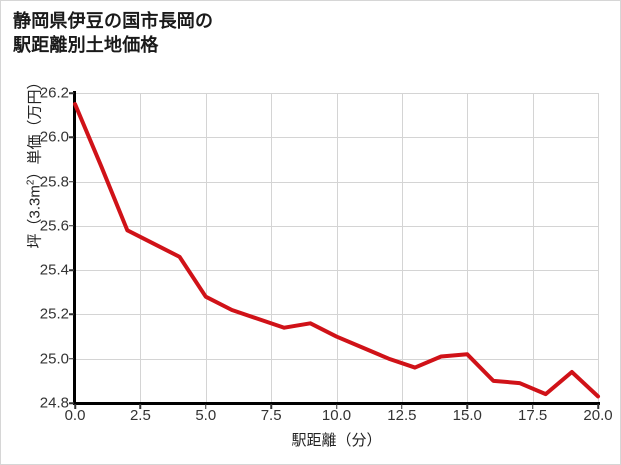 This screenshot has height=465, width=621. Describe the element at coordinates (113, 33) in the screenshot. I see `chart-title: 静岡県伊豆の国市長岡の 駅距離別土地価格` at that location.